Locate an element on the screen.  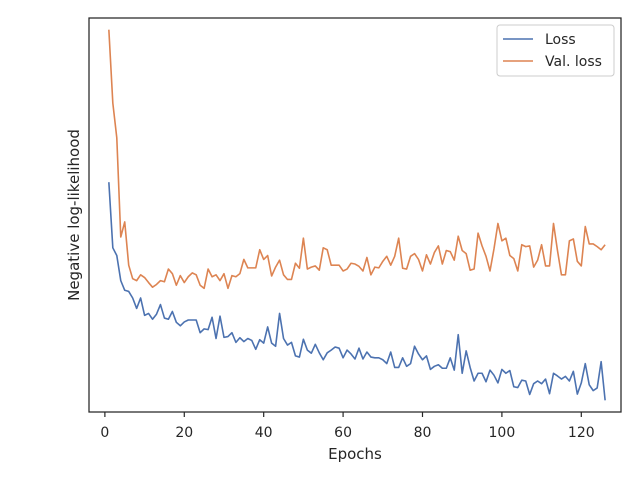
x-axis-ticks: 0 20 40 60 80 100 120 is located at coordinates (347, 426).